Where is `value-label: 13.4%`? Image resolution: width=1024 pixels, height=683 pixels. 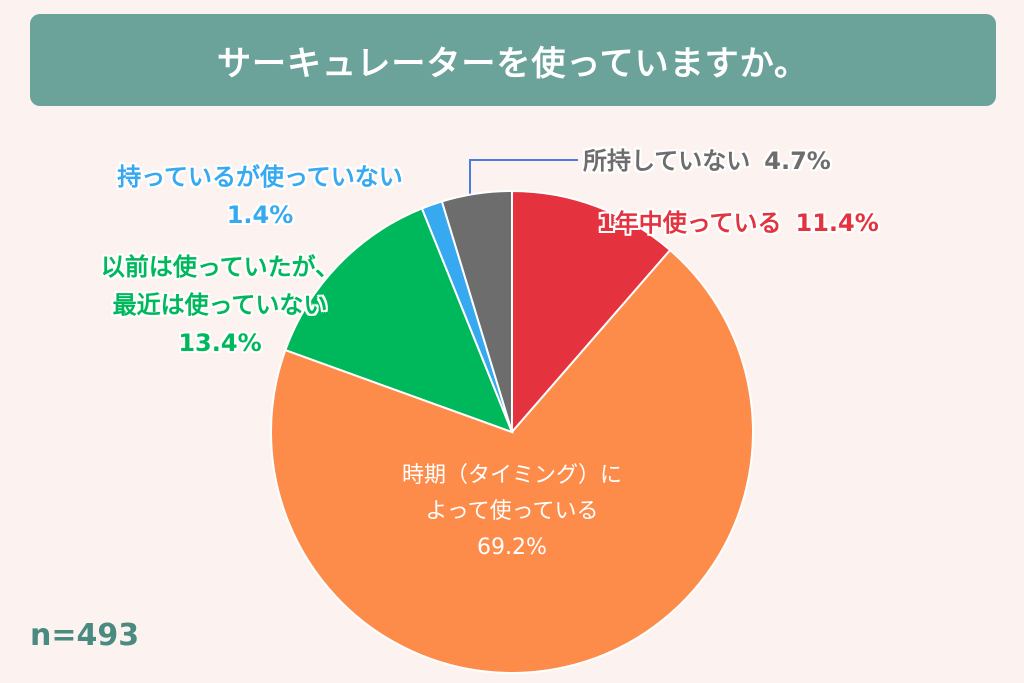
value-label: 13.4% is located at coordinates (220, 343).